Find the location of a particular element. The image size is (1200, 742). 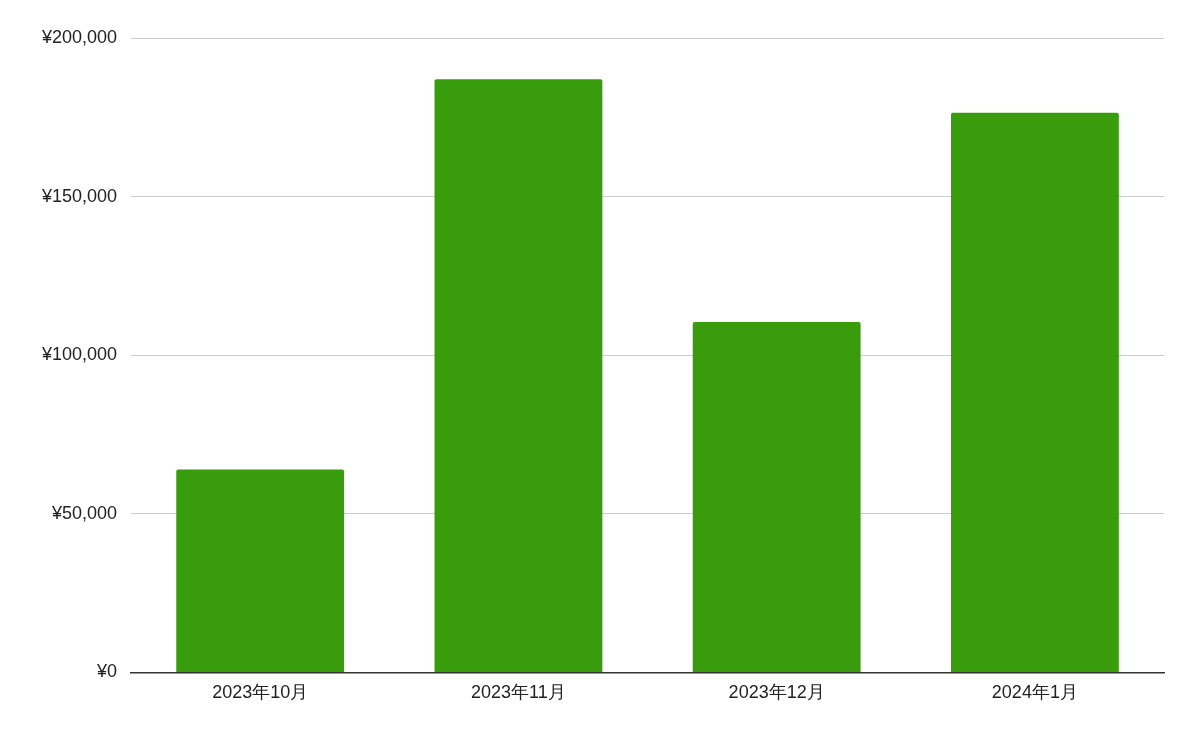

y-tick-label: ¥50,000 is located at coordinates (84, 512).